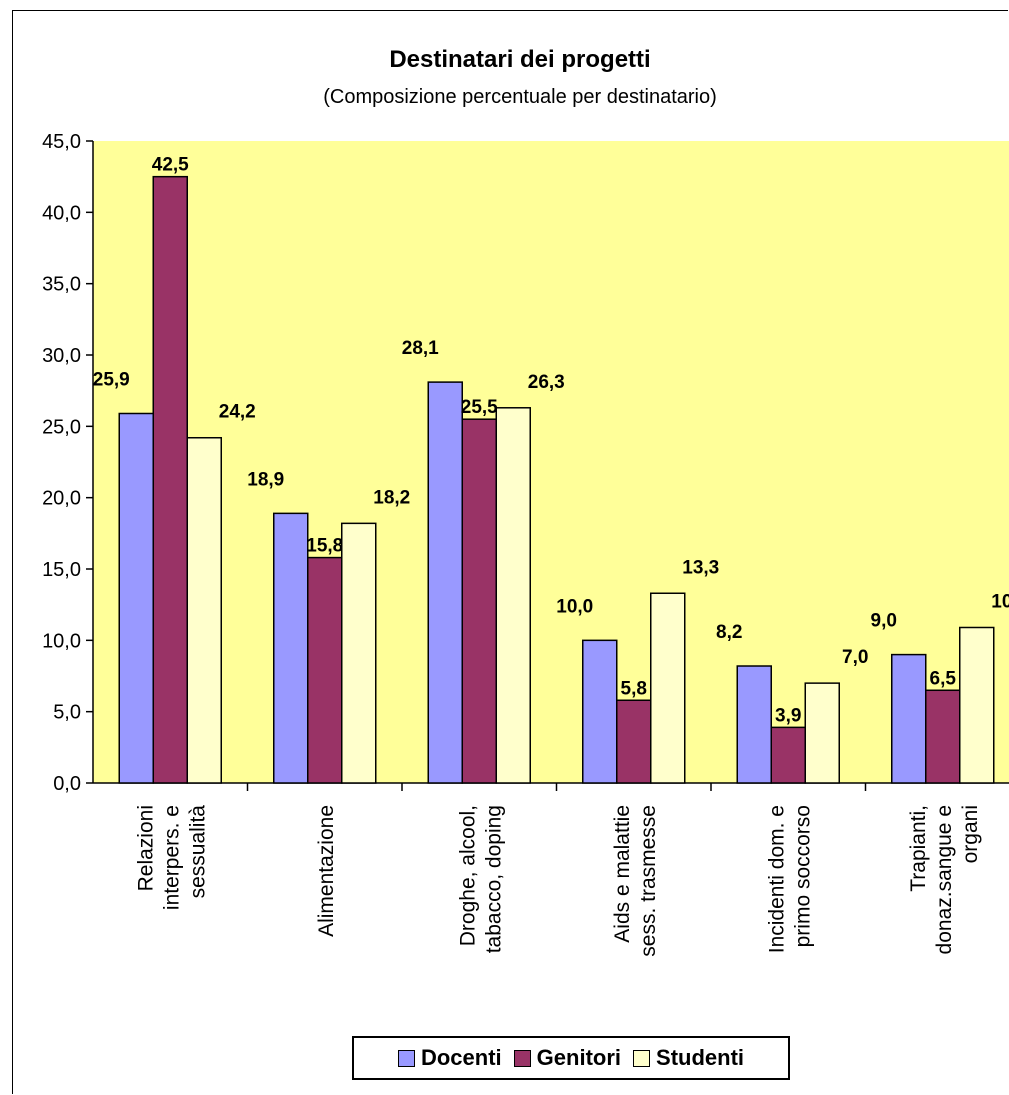  I want to click on data-label: 13,3, so click(700, 567).